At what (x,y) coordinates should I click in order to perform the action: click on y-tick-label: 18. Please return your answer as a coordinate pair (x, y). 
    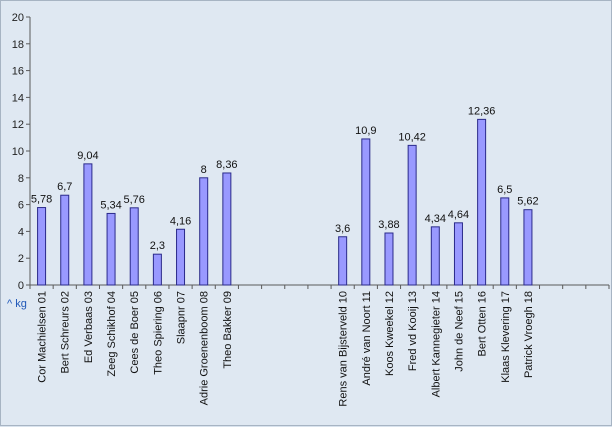
    Looking at the image, I should click on (18, 45).